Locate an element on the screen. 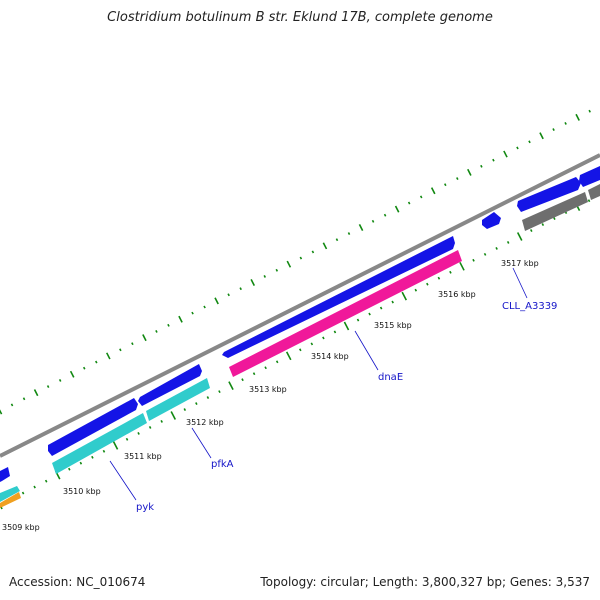 This screenshot has width=600, height=600. leader-line-CLL_A3339 is located at coordinates (520, 283).